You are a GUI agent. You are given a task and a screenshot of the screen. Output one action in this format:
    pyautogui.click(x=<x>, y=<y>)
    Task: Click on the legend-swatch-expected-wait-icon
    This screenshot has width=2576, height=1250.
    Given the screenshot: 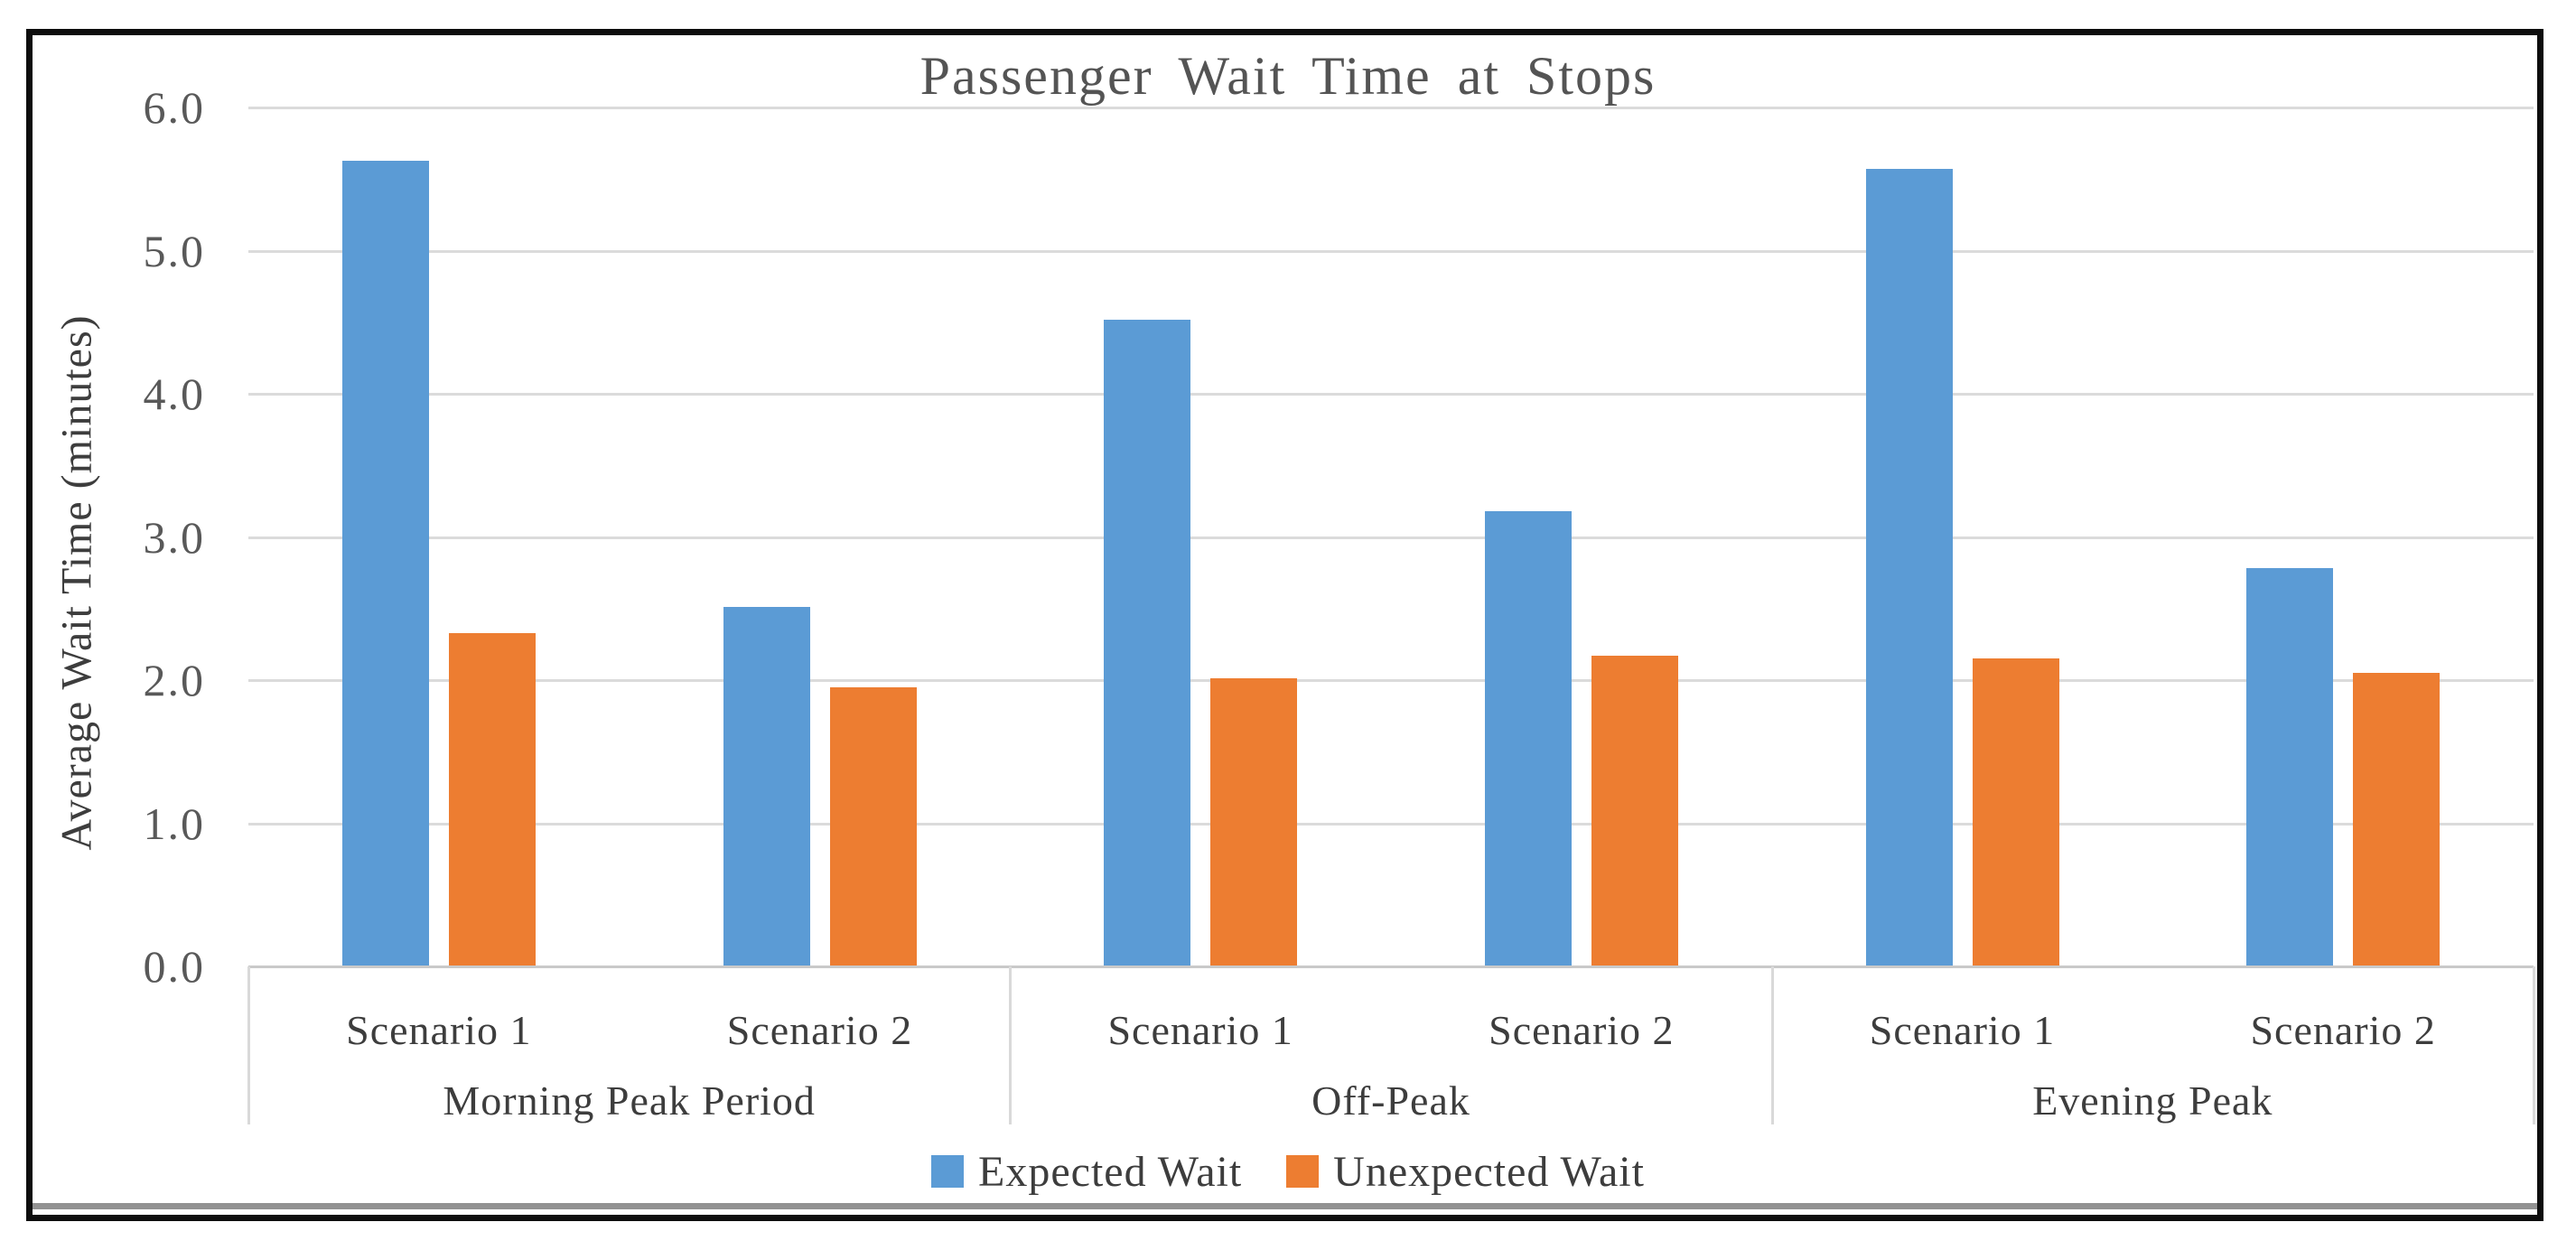 What is the action you would take?
    pyautogui.click(x=948, y=1171)
    